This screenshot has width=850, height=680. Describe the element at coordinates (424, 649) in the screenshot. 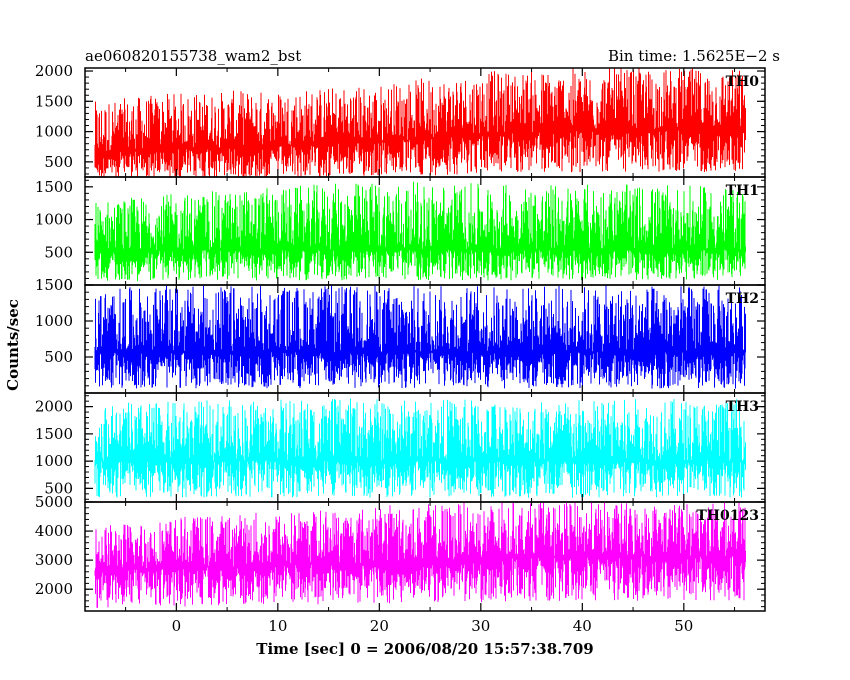

I see `x-axis-label: Time [sec] 0 = 2006/08/20 15:57:38.709` at that location.